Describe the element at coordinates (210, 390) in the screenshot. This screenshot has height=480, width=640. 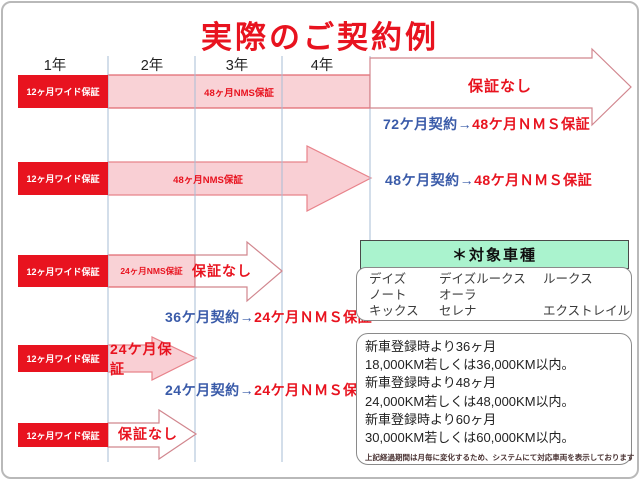
I see `annotation-contract-part: 24ケ月契約→` at that location.